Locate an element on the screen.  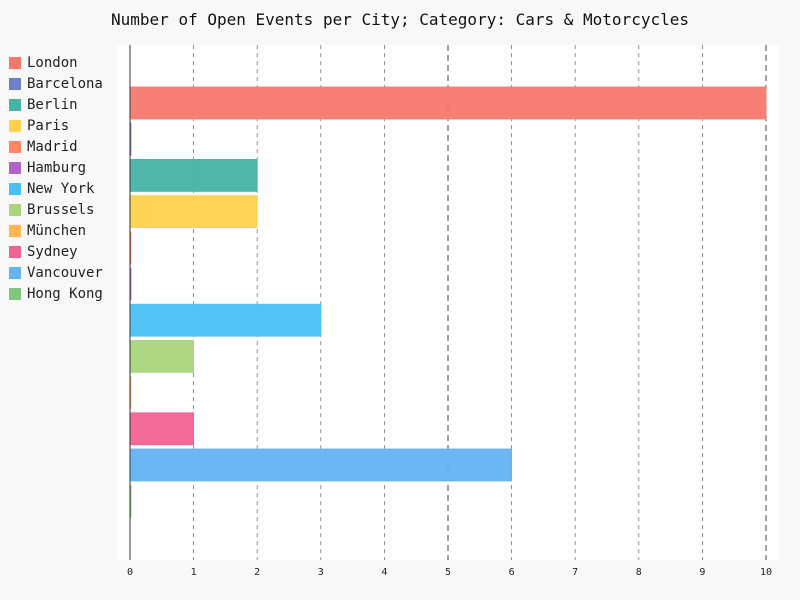
x-tick-label: 10 is located at coordinates (766, 572).